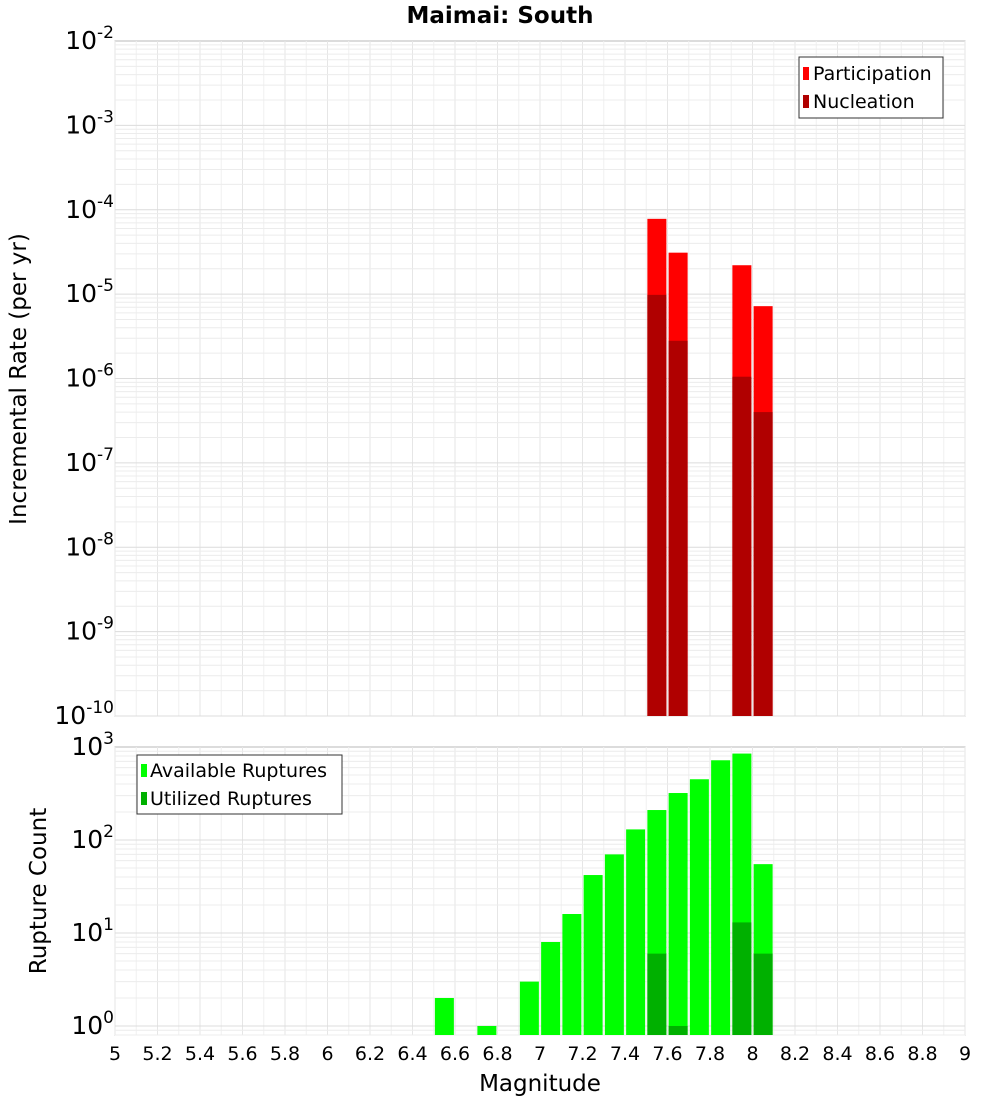 This screenshot has height=1100, width=1000. Describe the element at coordinates (92, 745) in the screenshot. I see `bottom-y-tick-label: 10³` at that location.